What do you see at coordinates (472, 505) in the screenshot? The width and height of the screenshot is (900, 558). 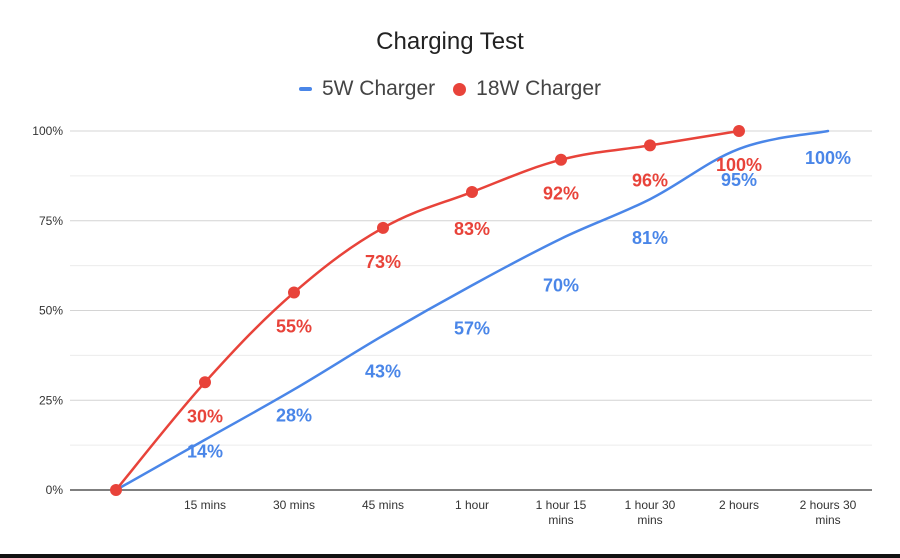 I see `x-tick-label: 1 hour` at bounding box center [472, 505].